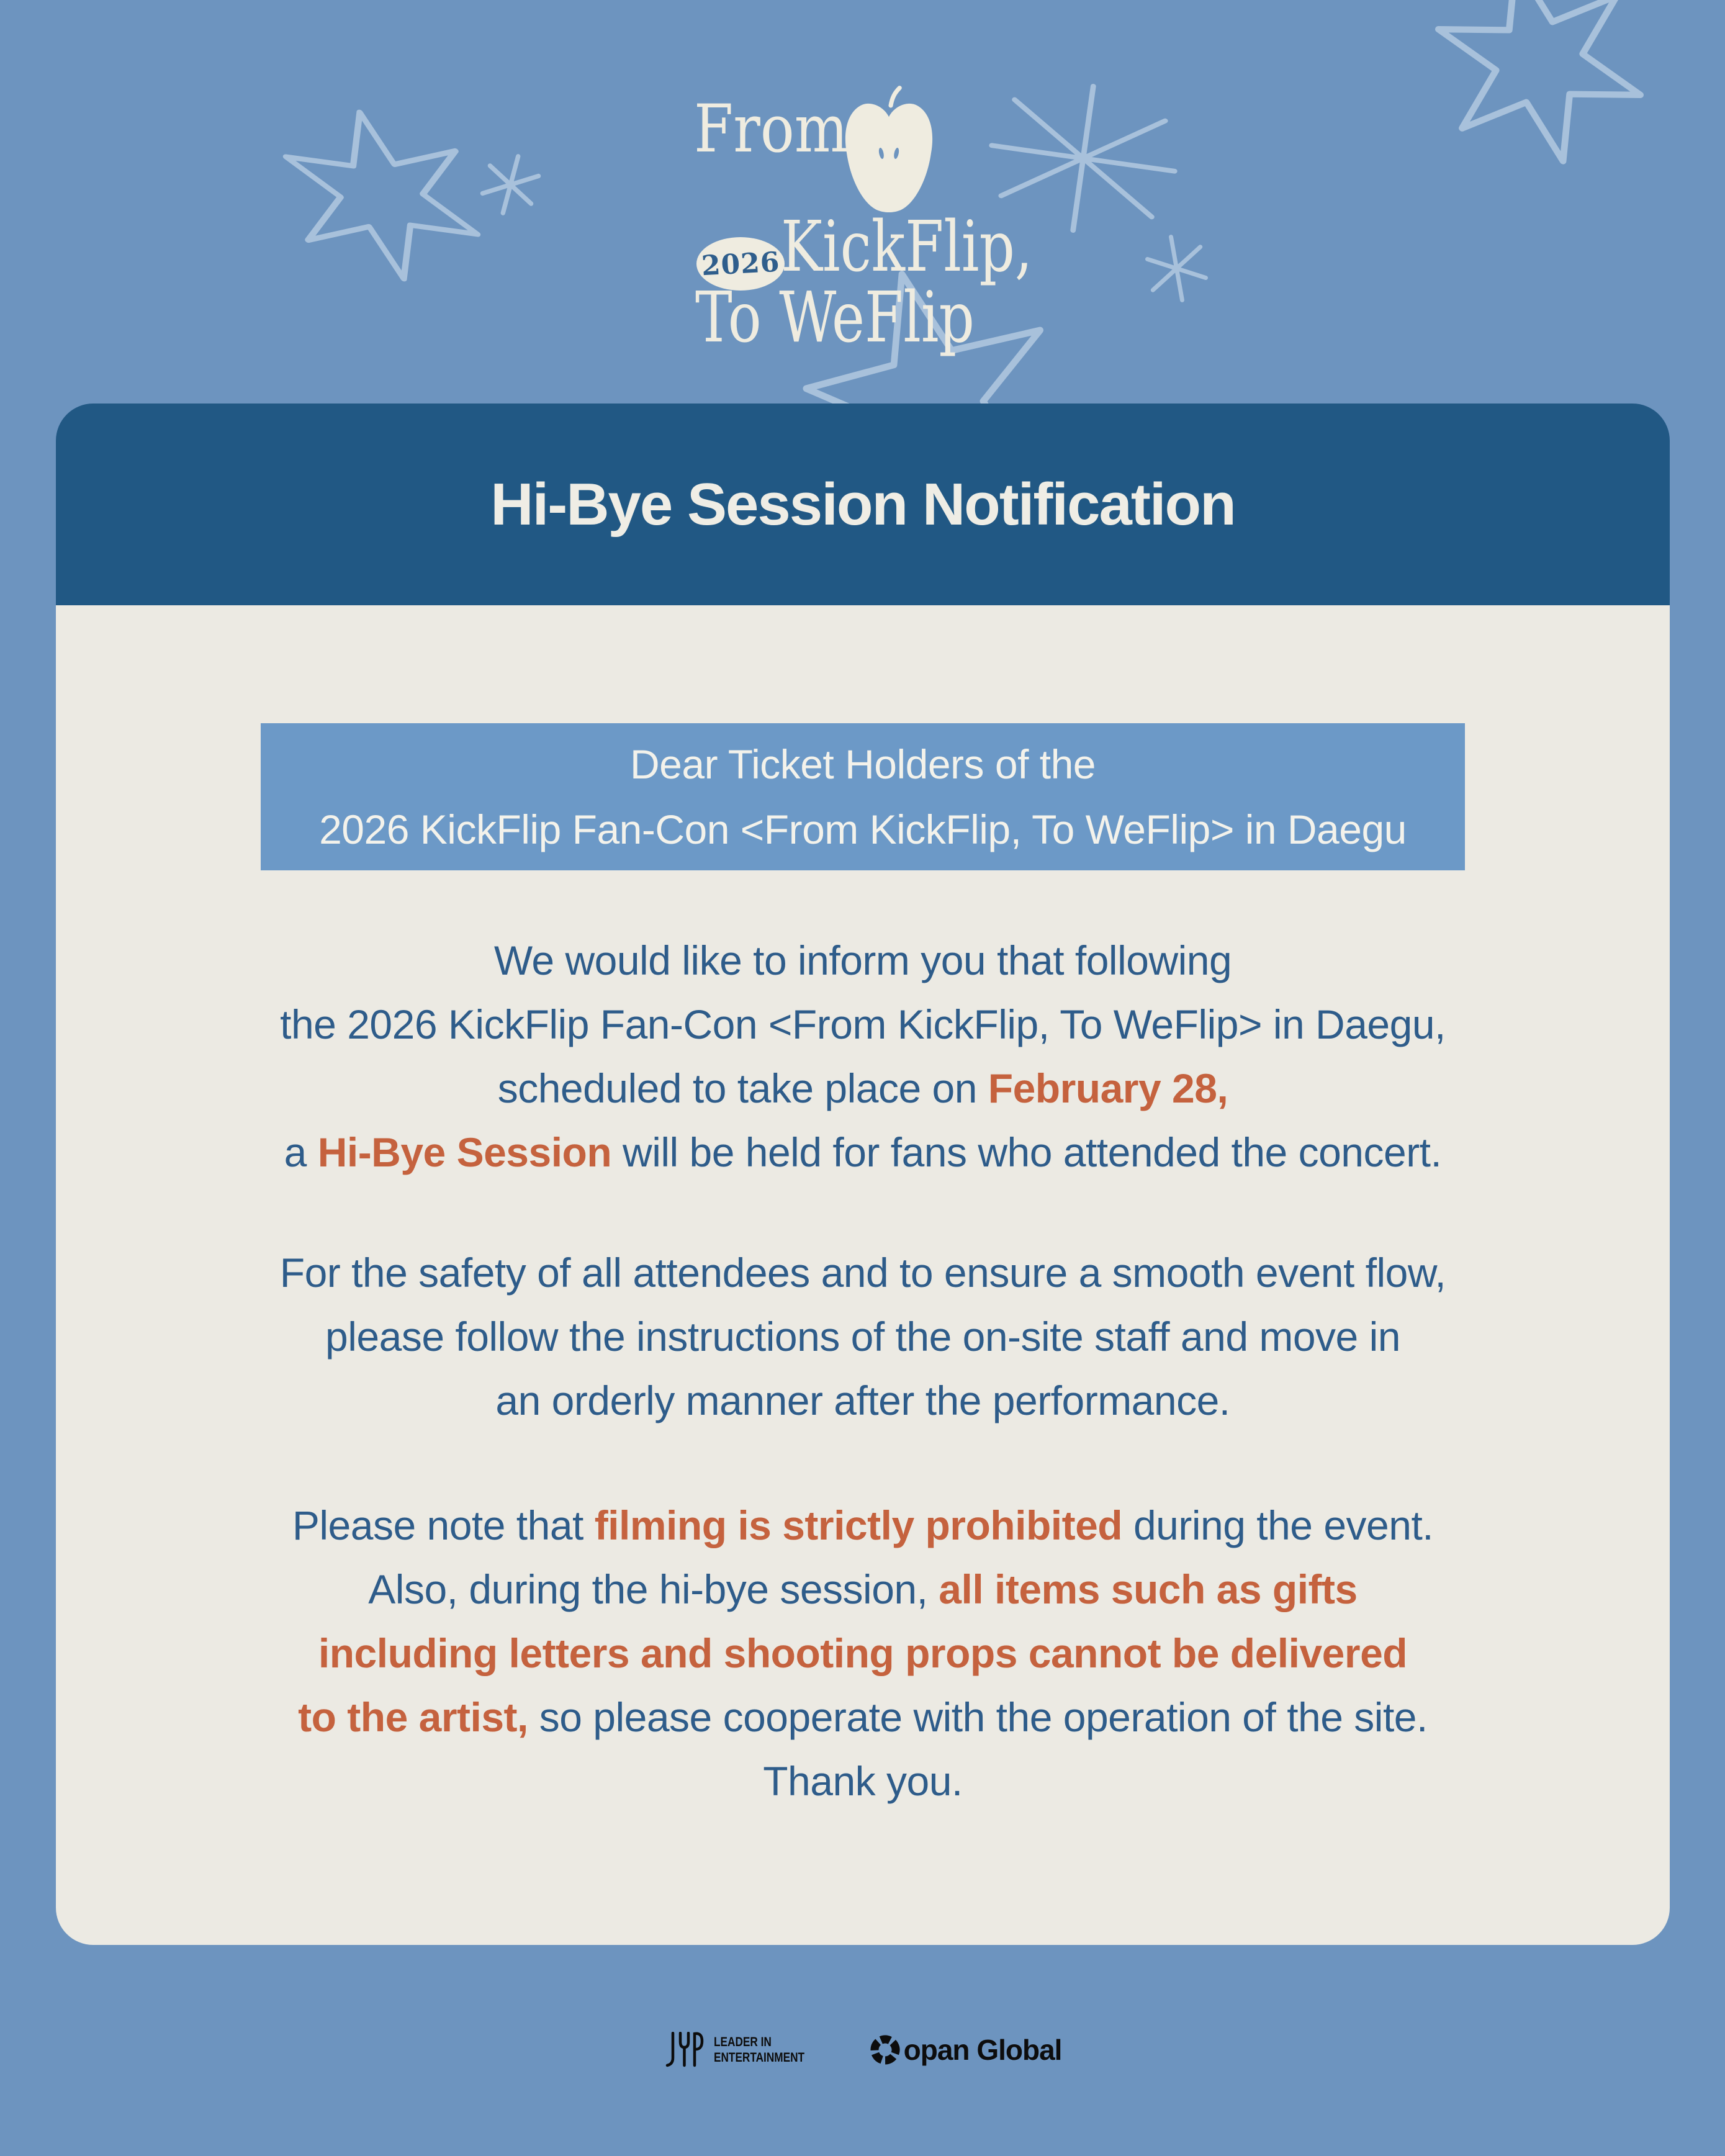 This screenshot has width=1725, height=2156. I want to click on logo-text-toweflip: To WeFlip, so click(835, 317).